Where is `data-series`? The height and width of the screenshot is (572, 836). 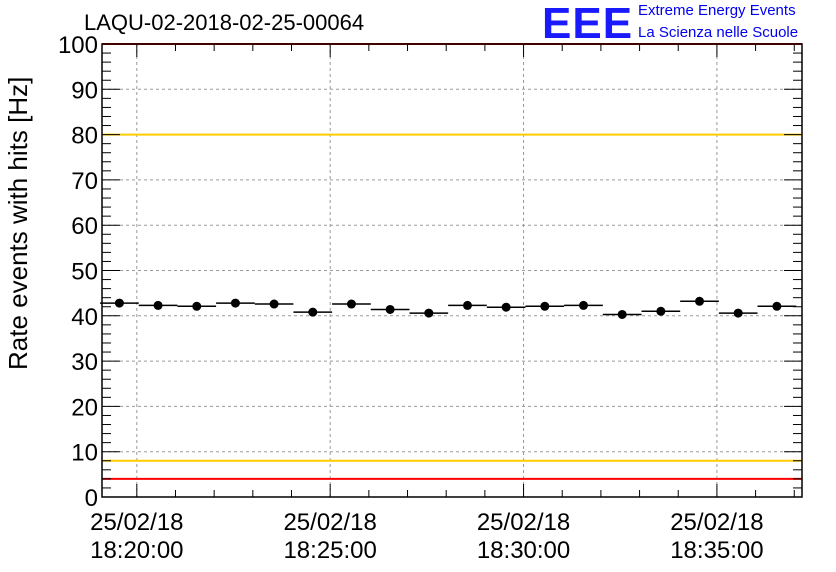
data-series is located at coordinates (448, 307).